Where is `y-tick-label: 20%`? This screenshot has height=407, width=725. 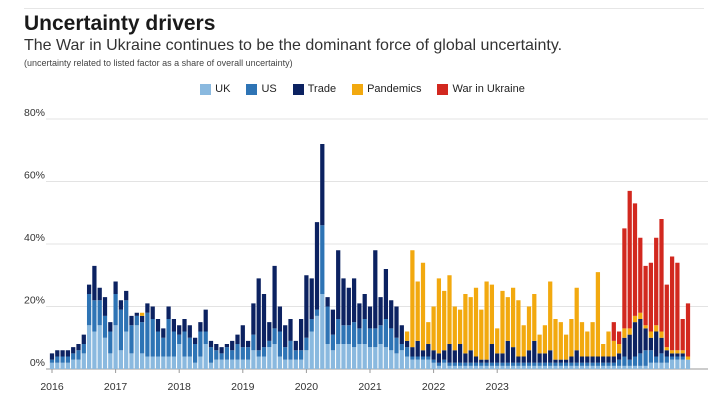
y-tick-label: 20% is located at coordinates (34, 301).